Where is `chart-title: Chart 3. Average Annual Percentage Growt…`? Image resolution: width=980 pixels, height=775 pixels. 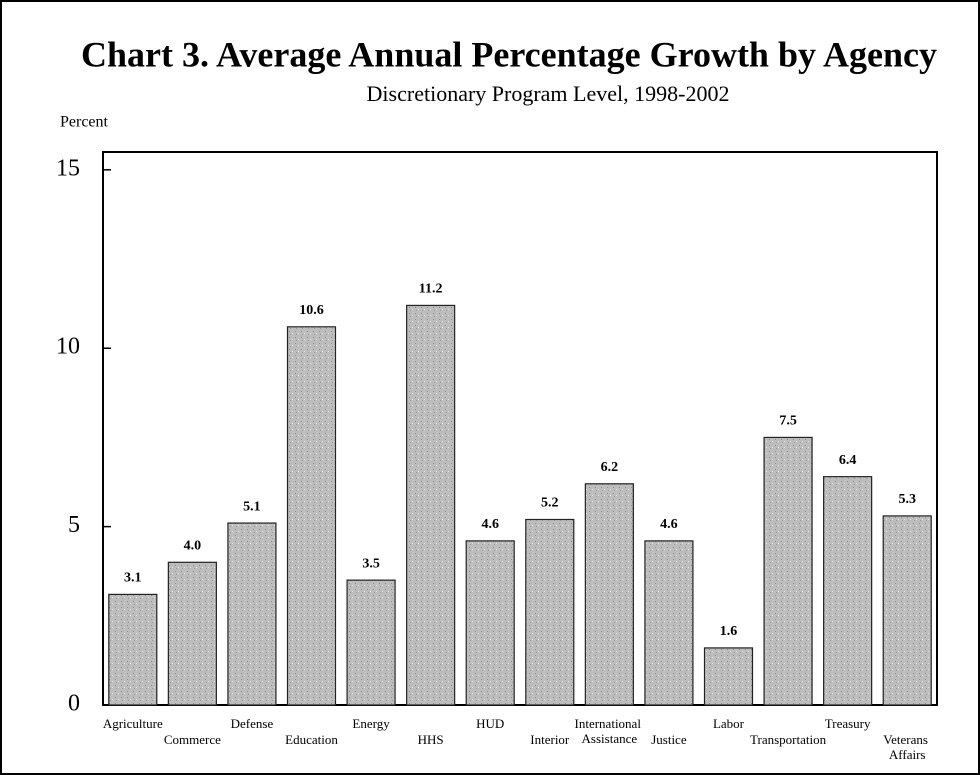
chart-title: Chart 3. Average Annual Percentage Growt… is located at coordinates (509, 54).